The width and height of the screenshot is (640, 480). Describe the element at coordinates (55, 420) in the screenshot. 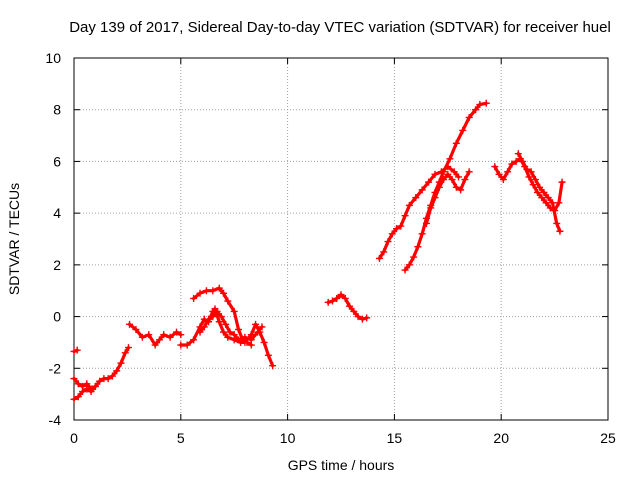

I see `y-tick-label: -4` at that location.